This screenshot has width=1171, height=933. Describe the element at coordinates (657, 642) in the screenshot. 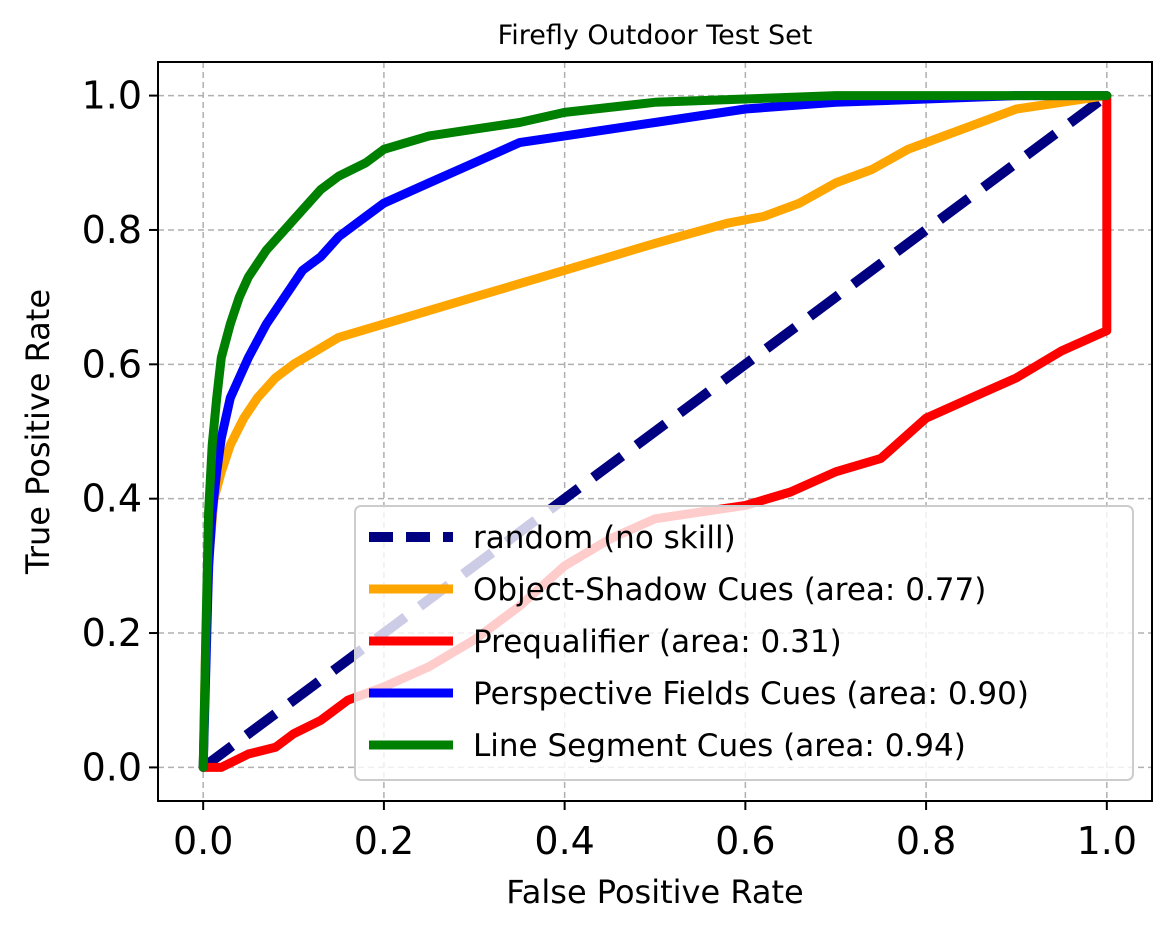

I see `legend-entry: Prequalifier (area: 0.31)` at that location.